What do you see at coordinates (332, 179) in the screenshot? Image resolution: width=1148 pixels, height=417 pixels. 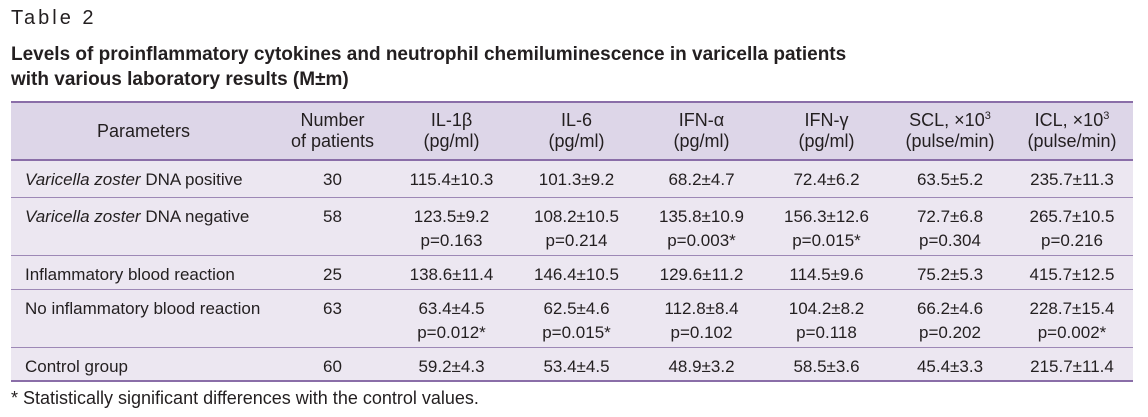 I see `cell-patients: 30` at bounding box center [332, 179].